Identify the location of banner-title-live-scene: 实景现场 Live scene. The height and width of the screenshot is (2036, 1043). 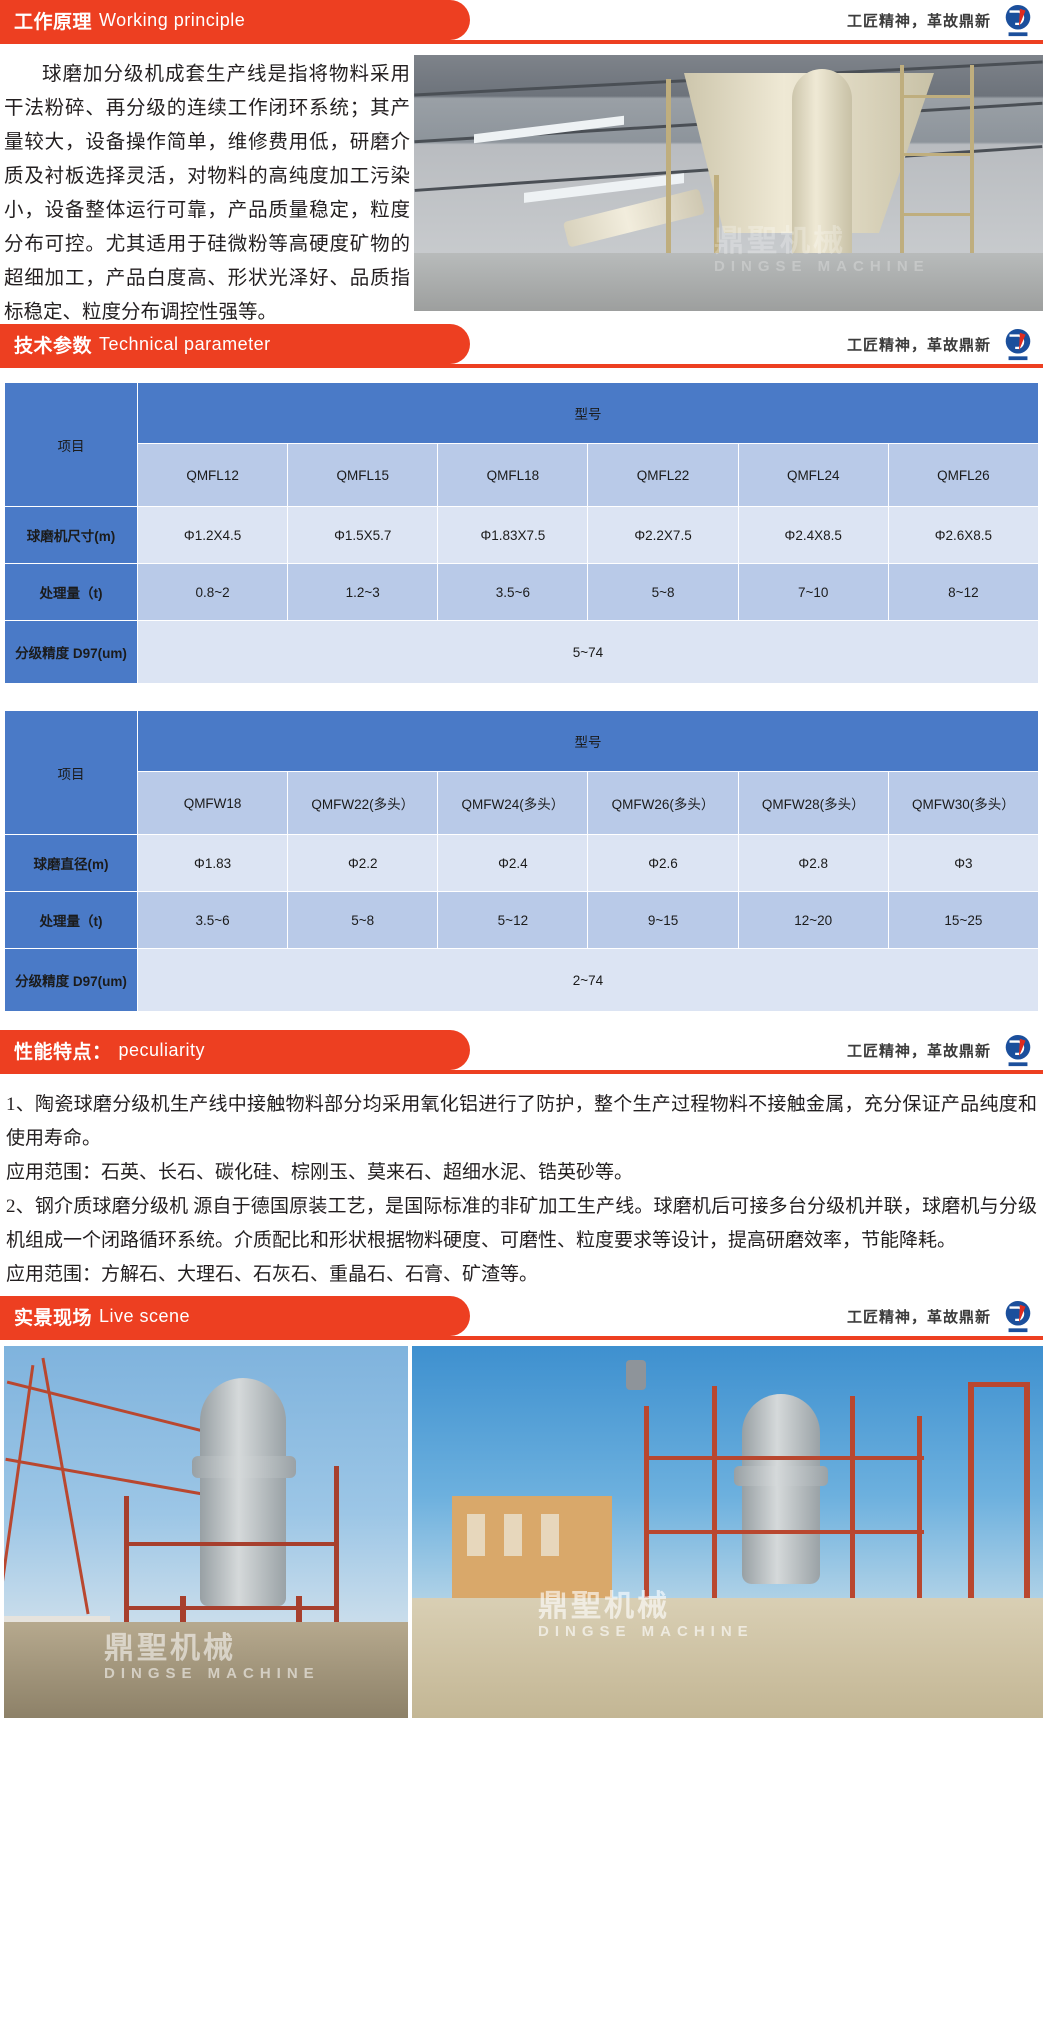
(102, 1316).